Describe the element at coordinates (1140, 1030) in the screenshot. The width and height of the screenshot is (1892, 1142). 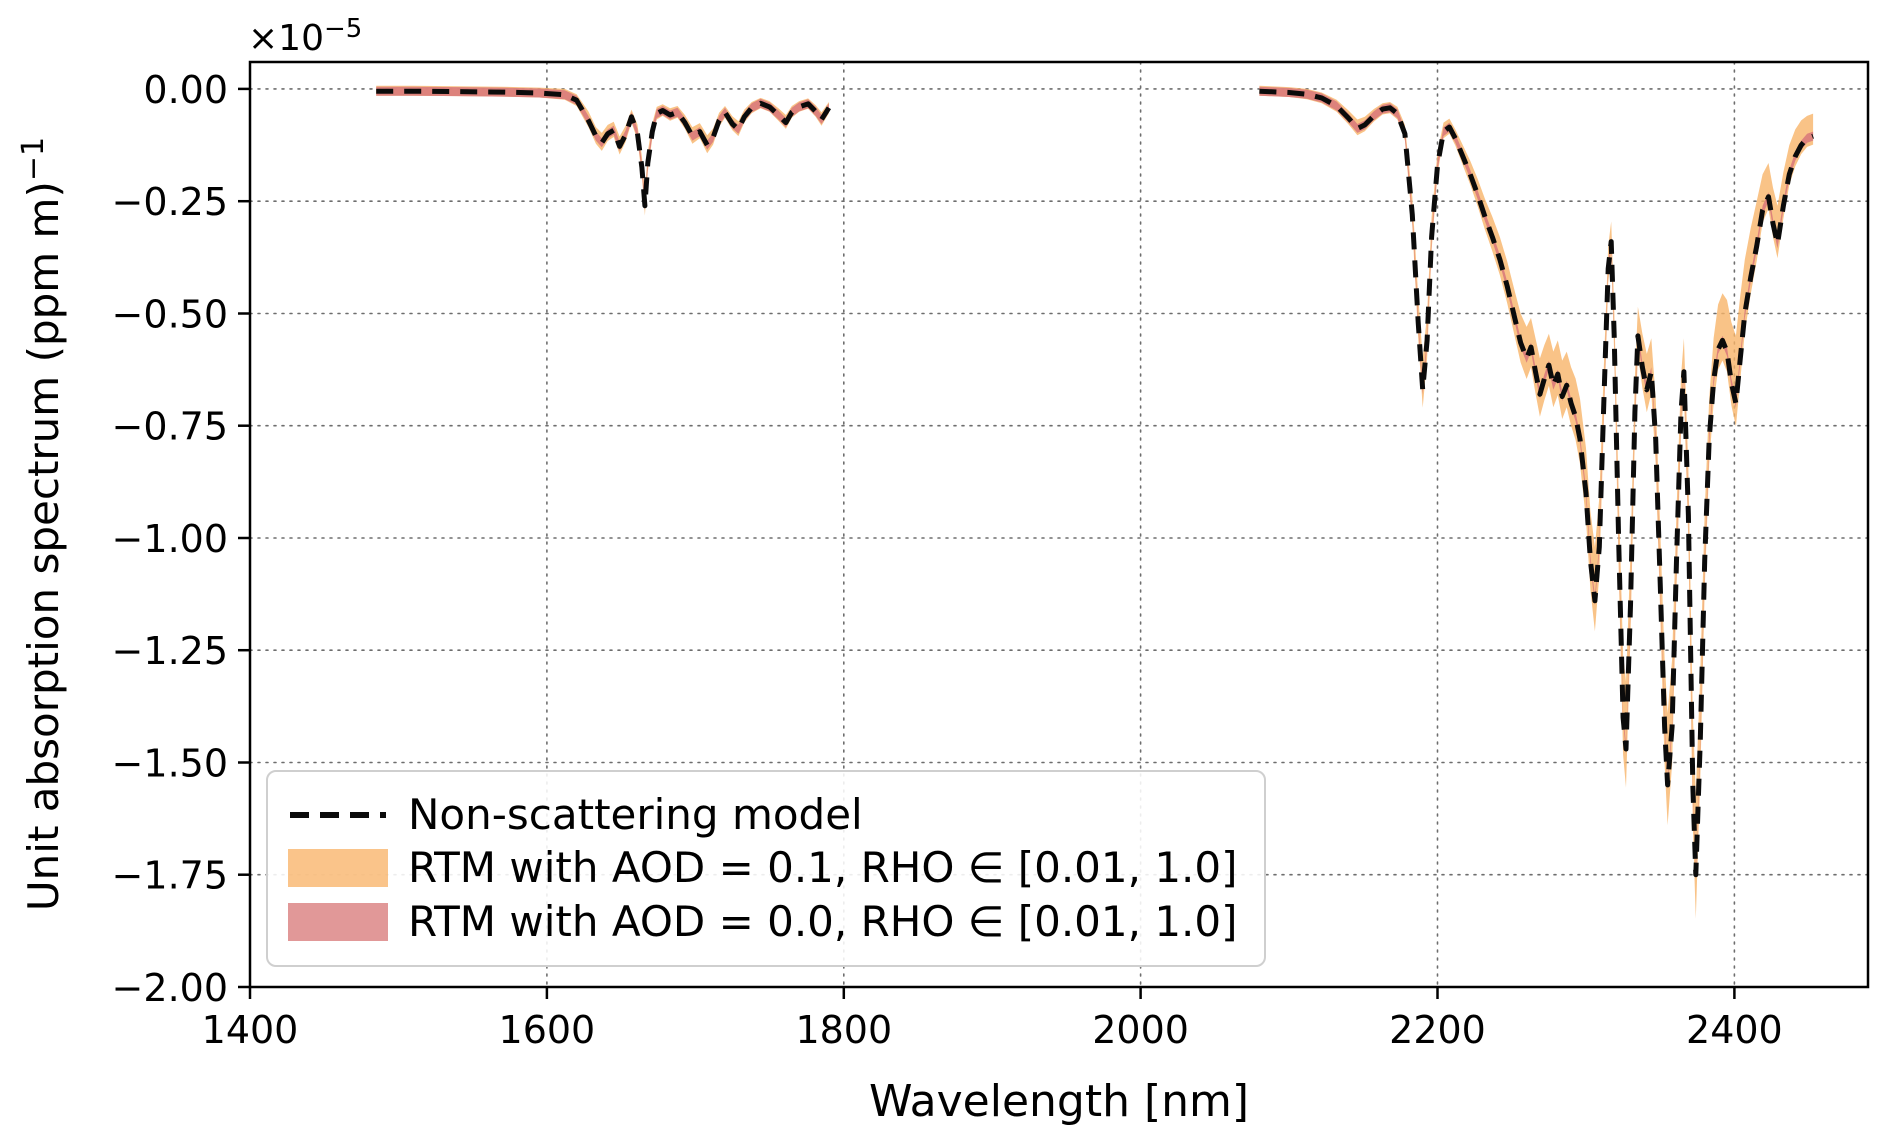
I see `svg-text: 2000` at that location.